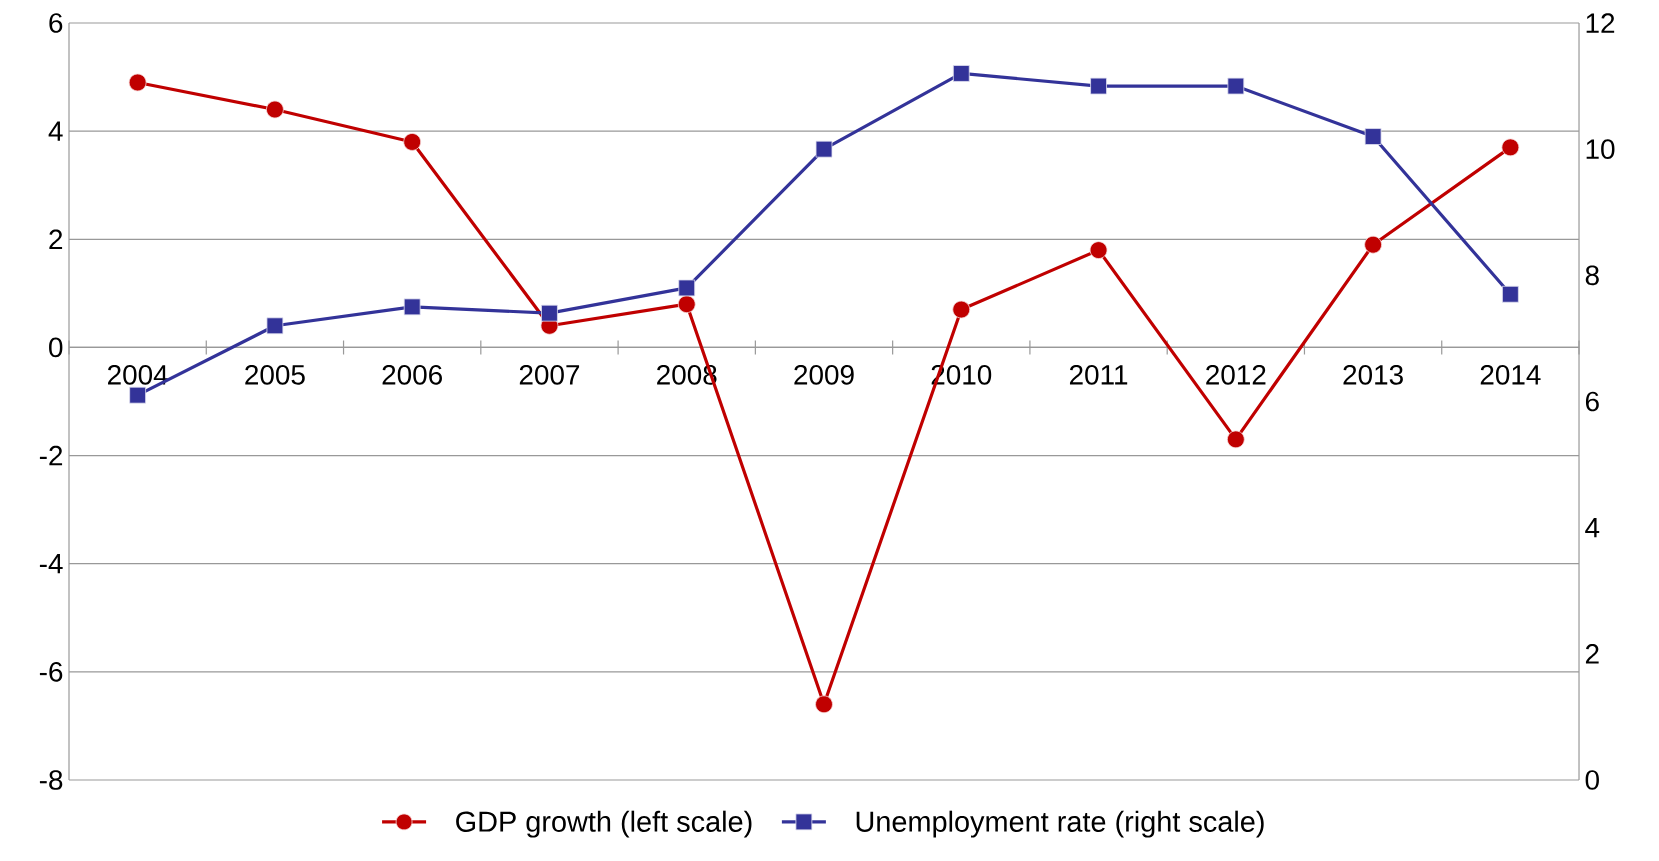 Image resolution: width=1659 pixels, height=861 pixels. I want to click on x-tick-label: 2005, so click(275, 374).